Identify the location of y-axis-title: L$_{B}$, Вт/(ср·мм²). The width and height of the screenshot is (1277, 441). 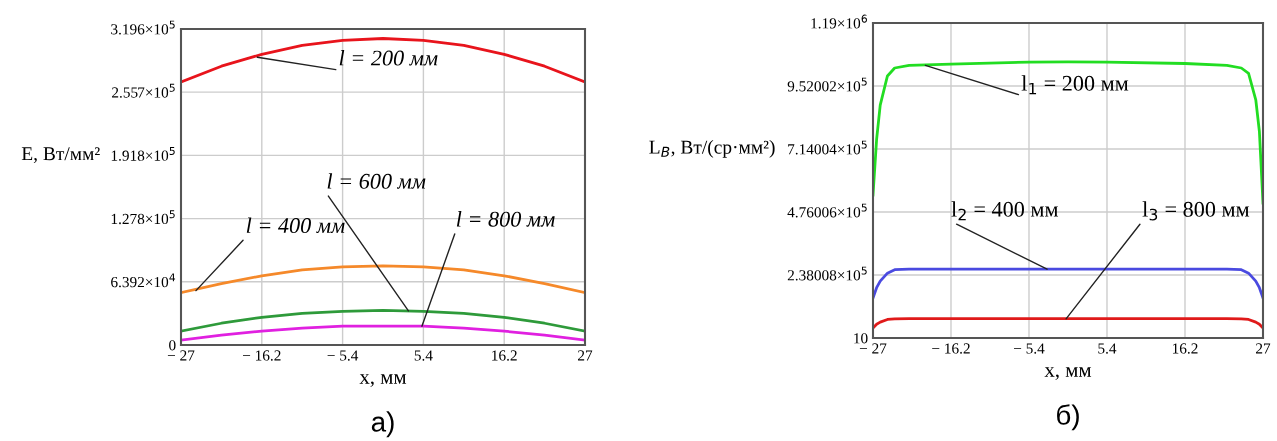
(712, 149).